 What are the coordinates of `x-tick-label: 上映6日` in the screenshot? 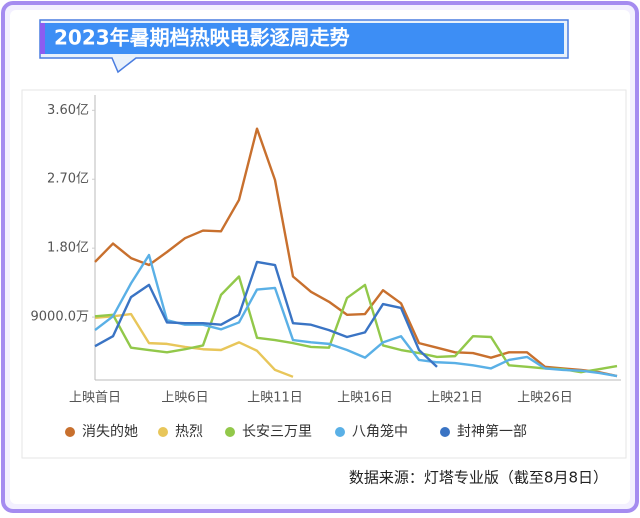 It's located at (184, 398).